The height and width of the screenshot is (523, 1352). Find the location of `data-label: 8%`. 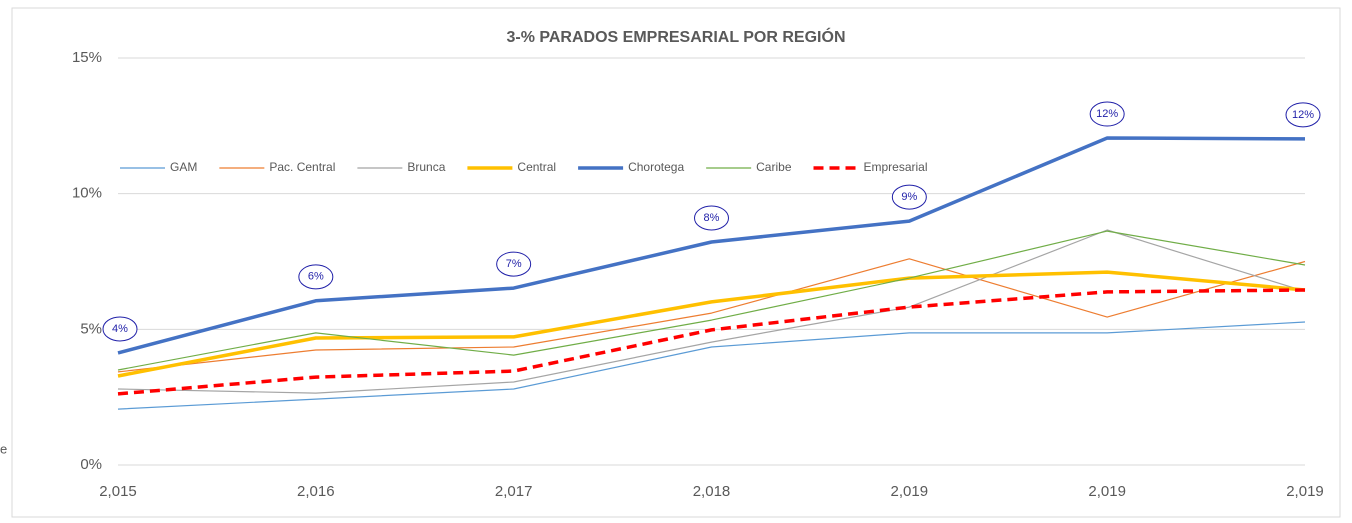

data-label: 8% is located at coordinates (712, 218).